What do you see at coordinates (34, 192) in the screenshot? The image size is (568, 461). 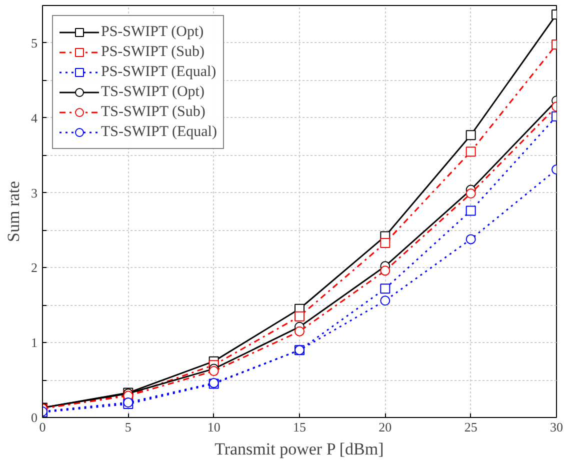 I see `y-tick-label: 3` at bounding box center [34, 192].